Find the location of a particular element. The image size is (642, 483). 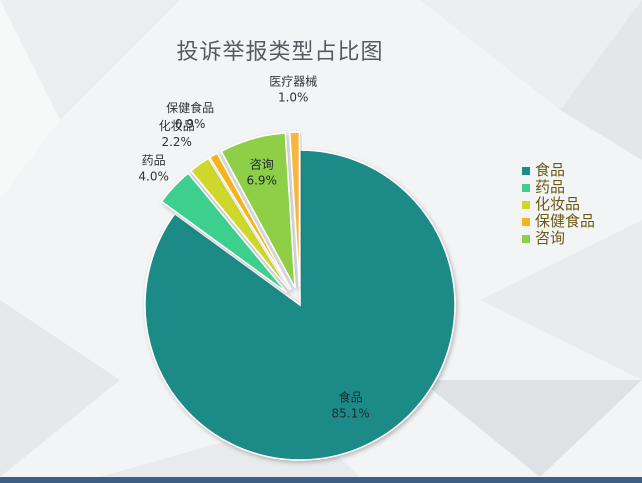

chart-title: 投诉举报类型占比图 is located at coordinates (280, 52).